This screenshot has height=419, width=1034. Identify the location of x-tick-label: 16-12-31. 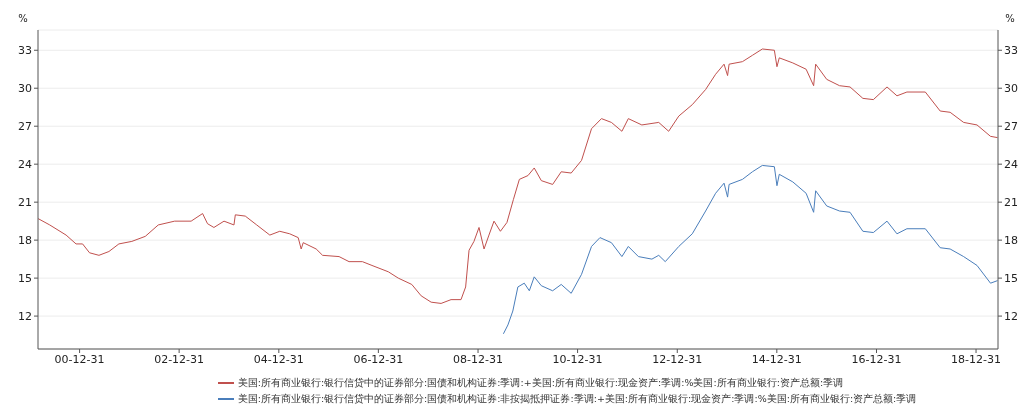
(876, 359).